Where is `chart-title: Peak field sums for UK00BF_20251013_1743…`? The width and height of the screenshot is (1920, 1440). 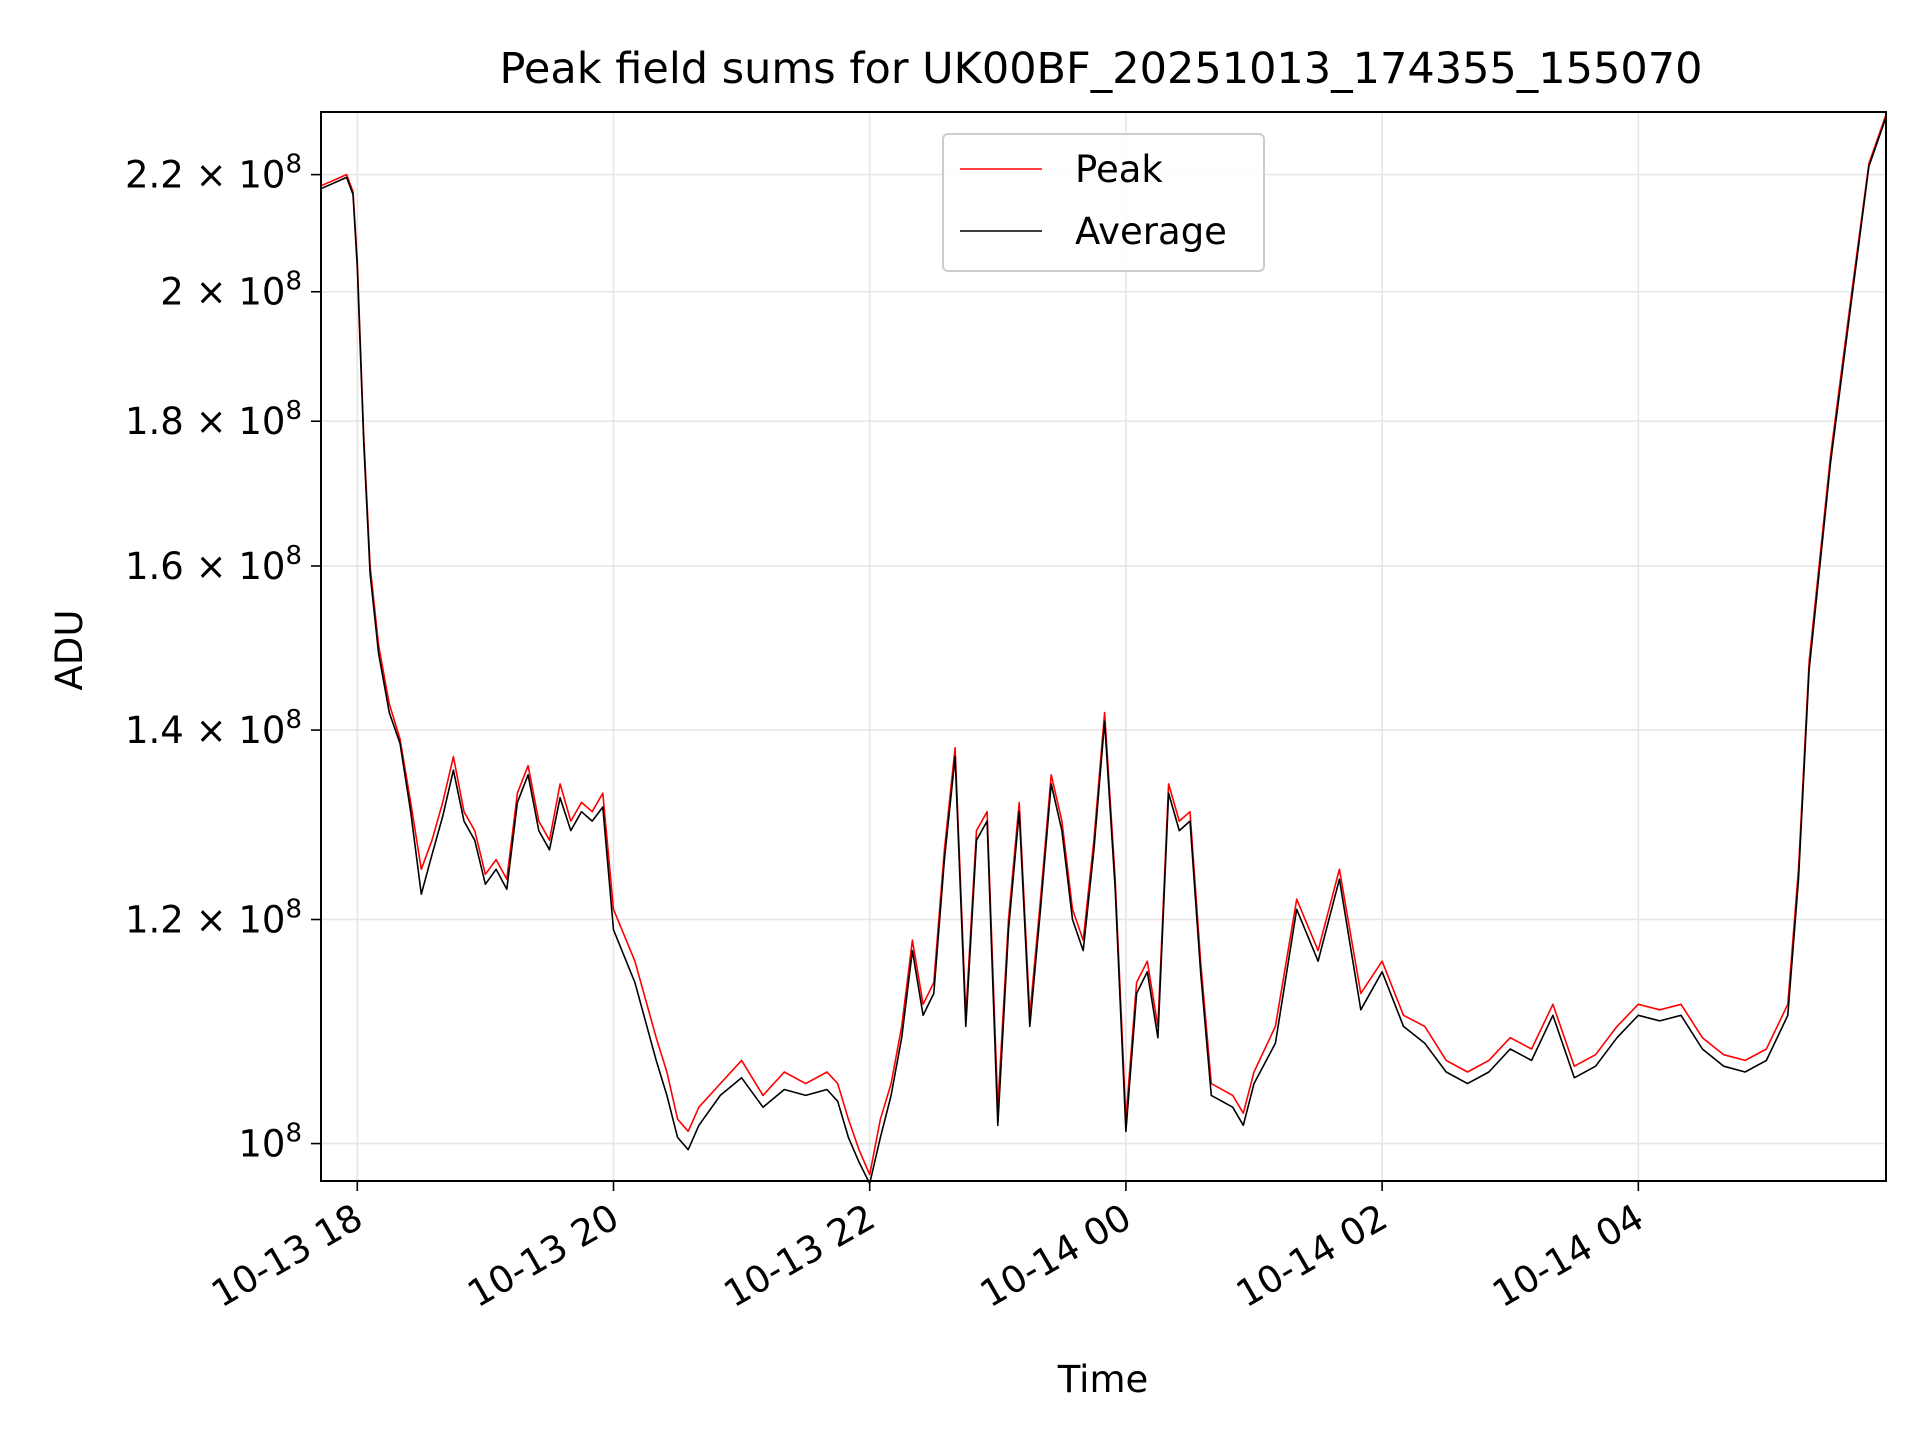 chart-title: Peak field sums for UK00BF_20251013_1743… is located at coordinates (1101, 69).